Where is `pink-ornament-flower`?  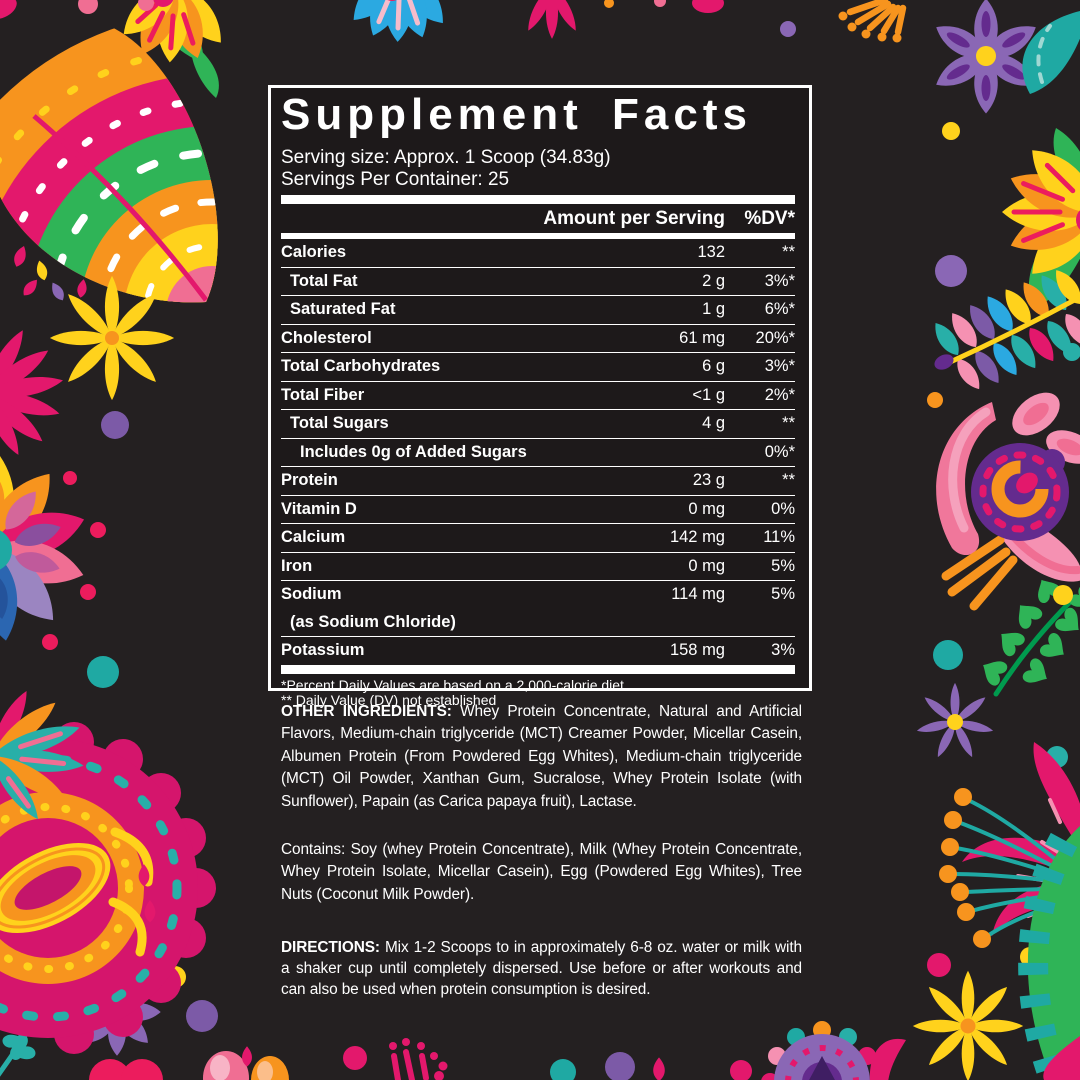 pink-ornament-flower is located at coordinates (1008, 501).